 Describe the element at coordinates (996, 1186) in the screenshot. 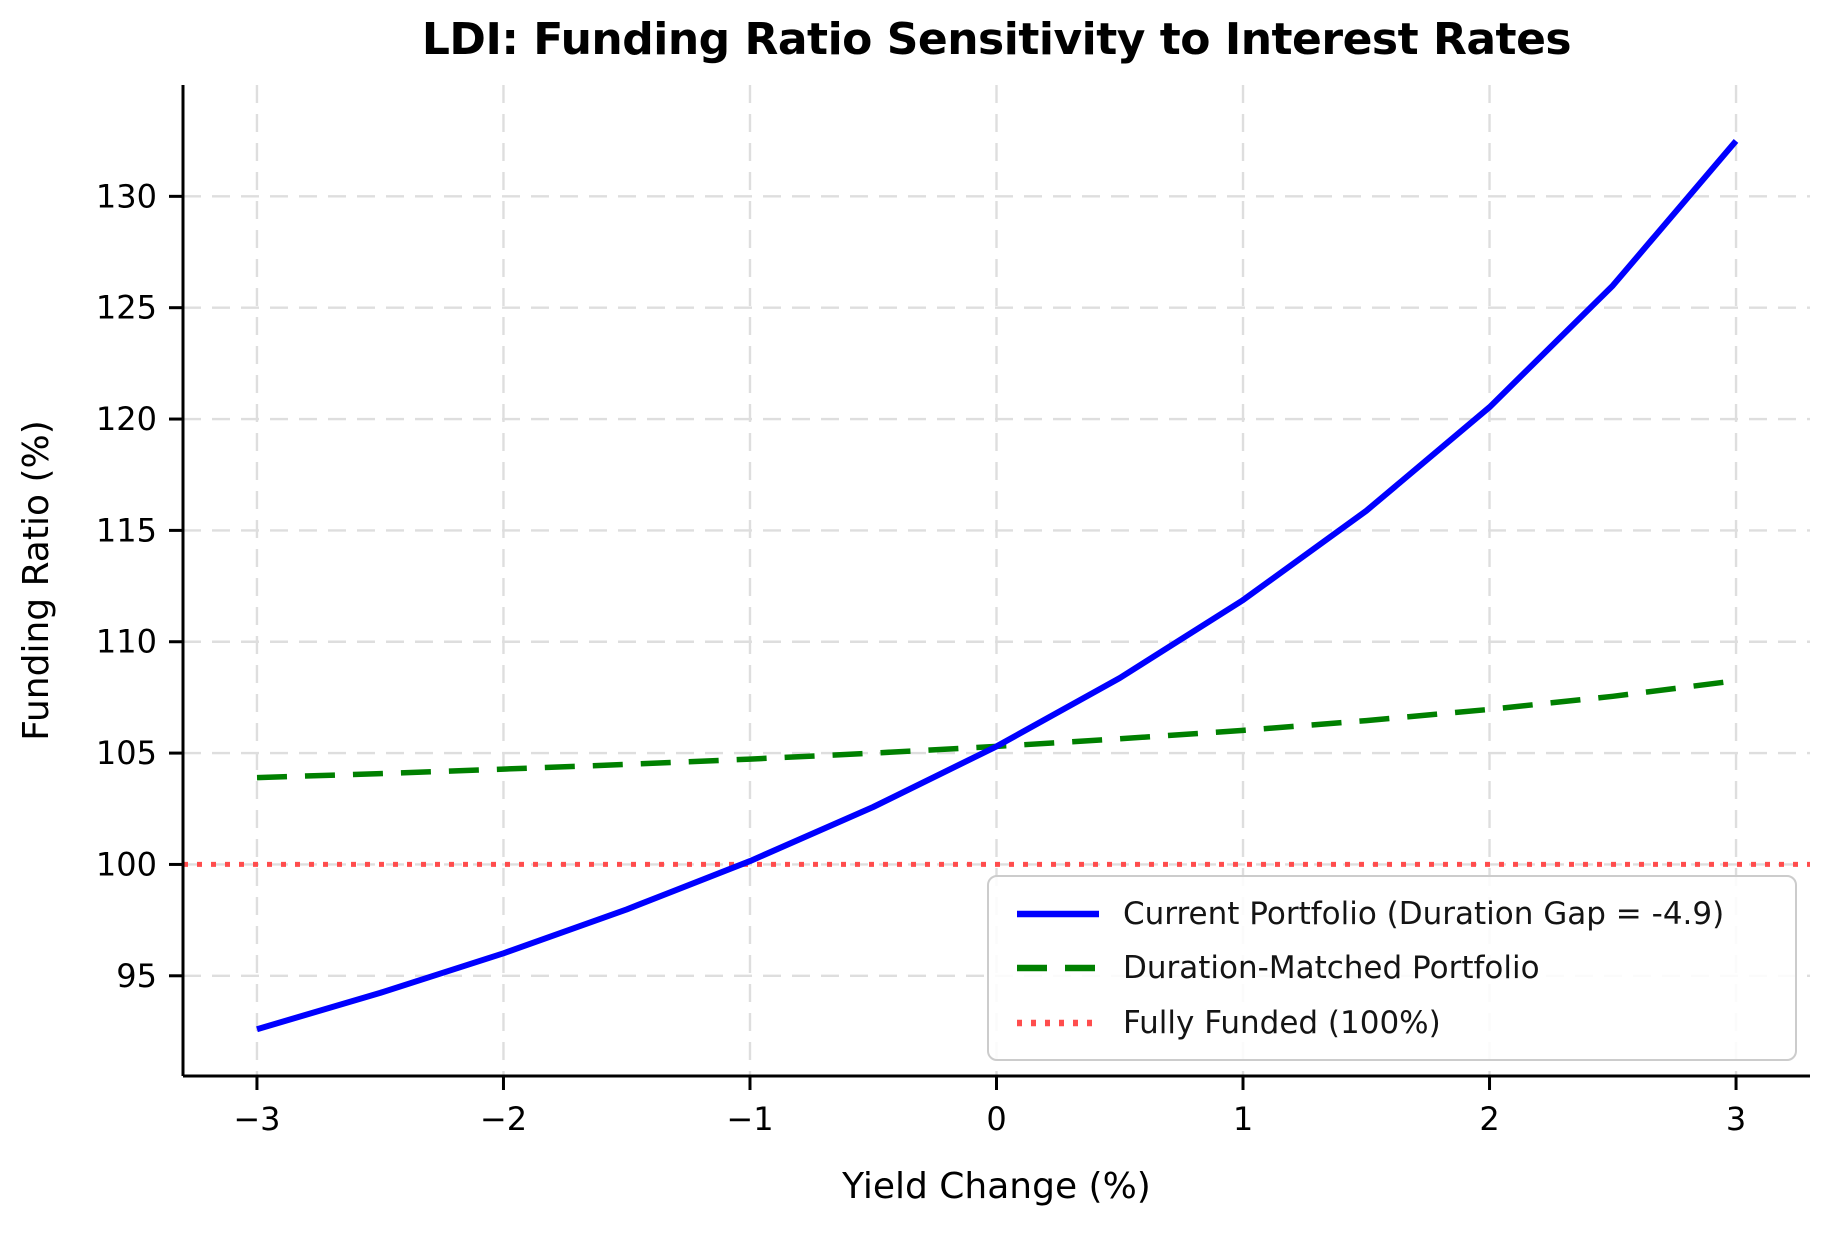

I see `x-axis-label: Yield Change (%)` at that location.